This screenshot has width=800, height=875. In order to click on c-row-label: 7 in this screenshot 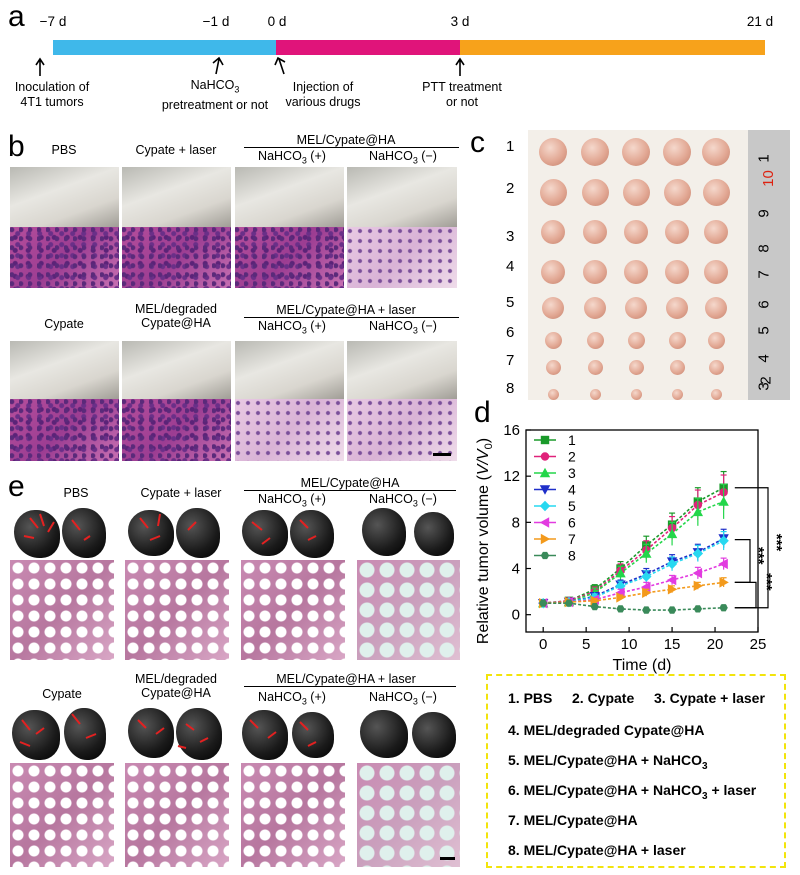, I will do `click(510, 360)`.